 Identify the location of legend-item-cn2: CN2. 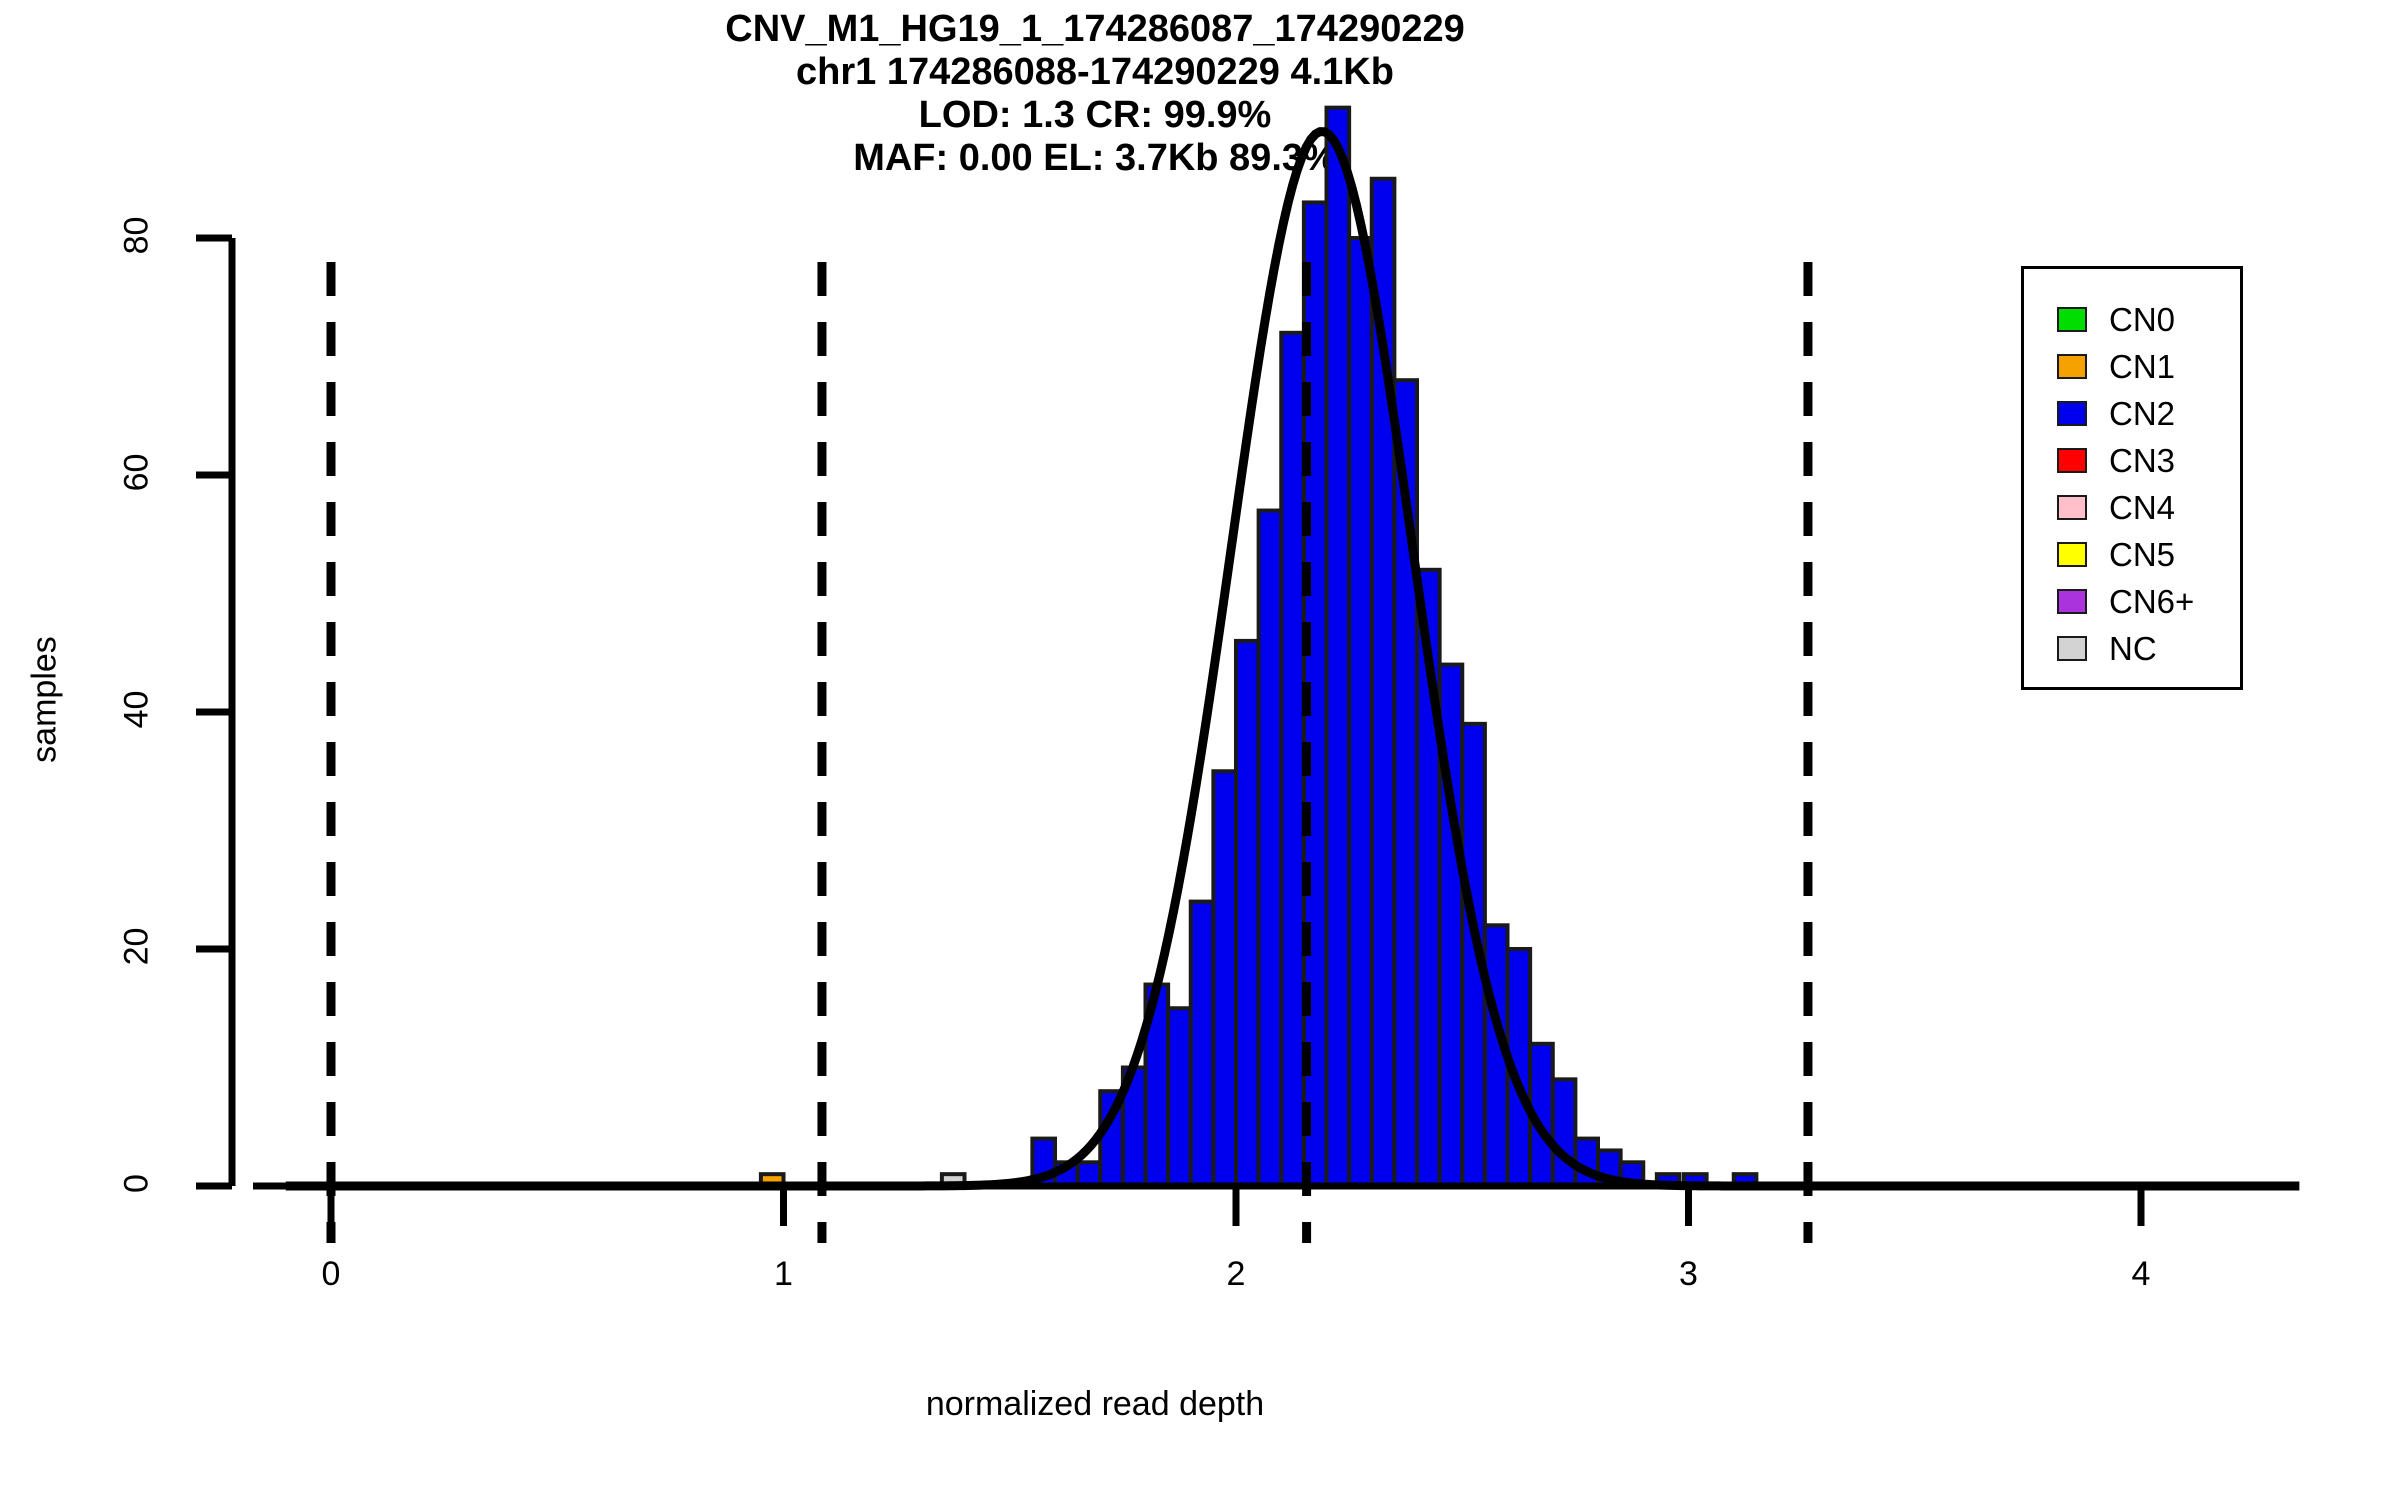
(2116, 413).